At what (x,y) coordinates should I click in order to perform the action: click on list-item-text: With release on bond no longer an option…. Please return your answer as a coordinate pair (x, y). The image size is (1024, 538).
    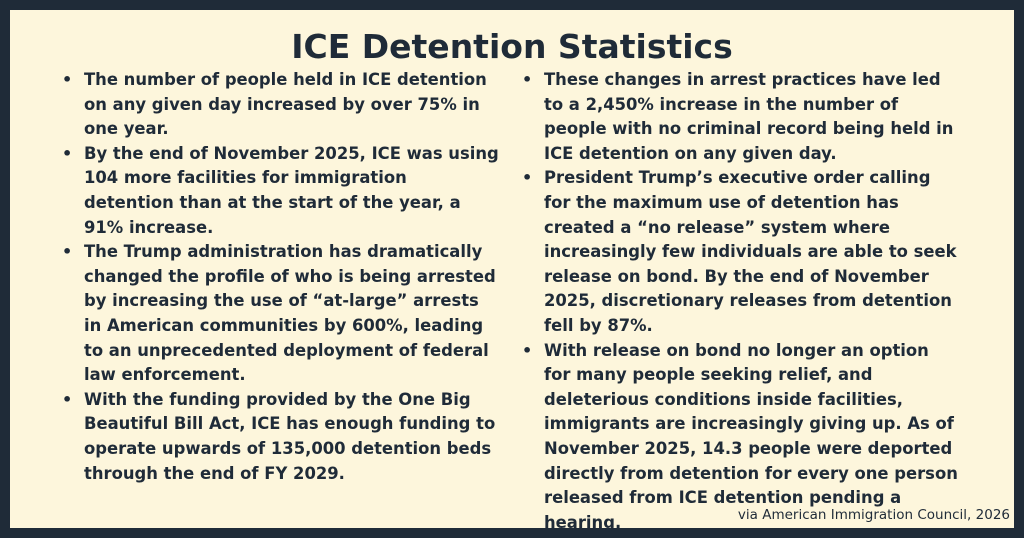
    Looking at the image, I should click on (751, 436).